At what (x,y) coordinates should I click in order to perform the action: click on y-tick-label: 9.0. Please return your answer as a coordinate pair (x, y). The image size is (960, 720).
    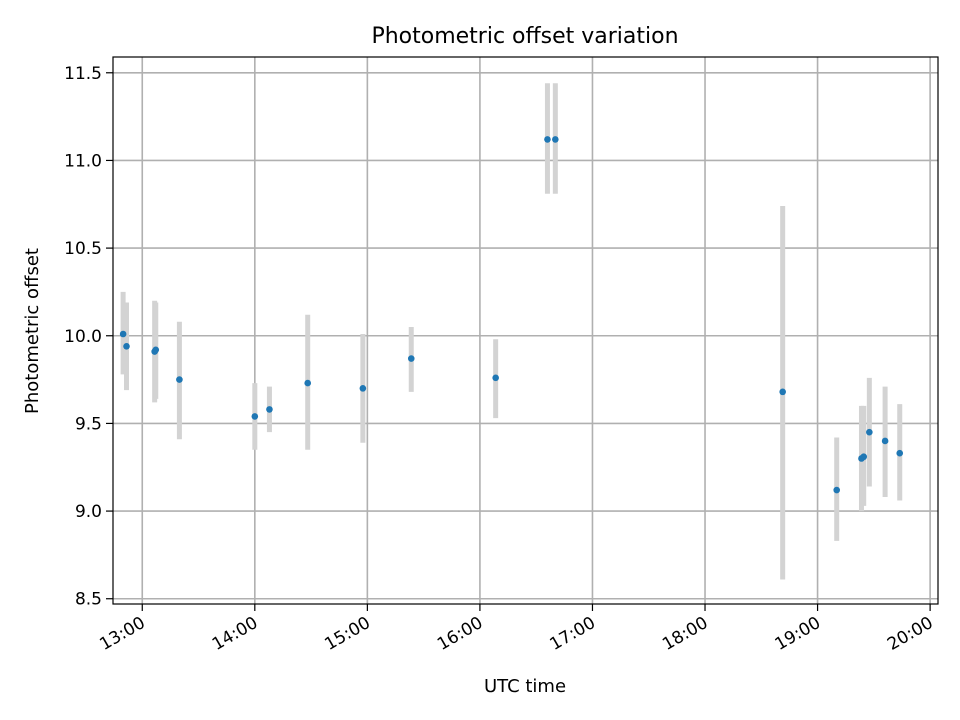
    Looking at the image, I should click on (88, 512).